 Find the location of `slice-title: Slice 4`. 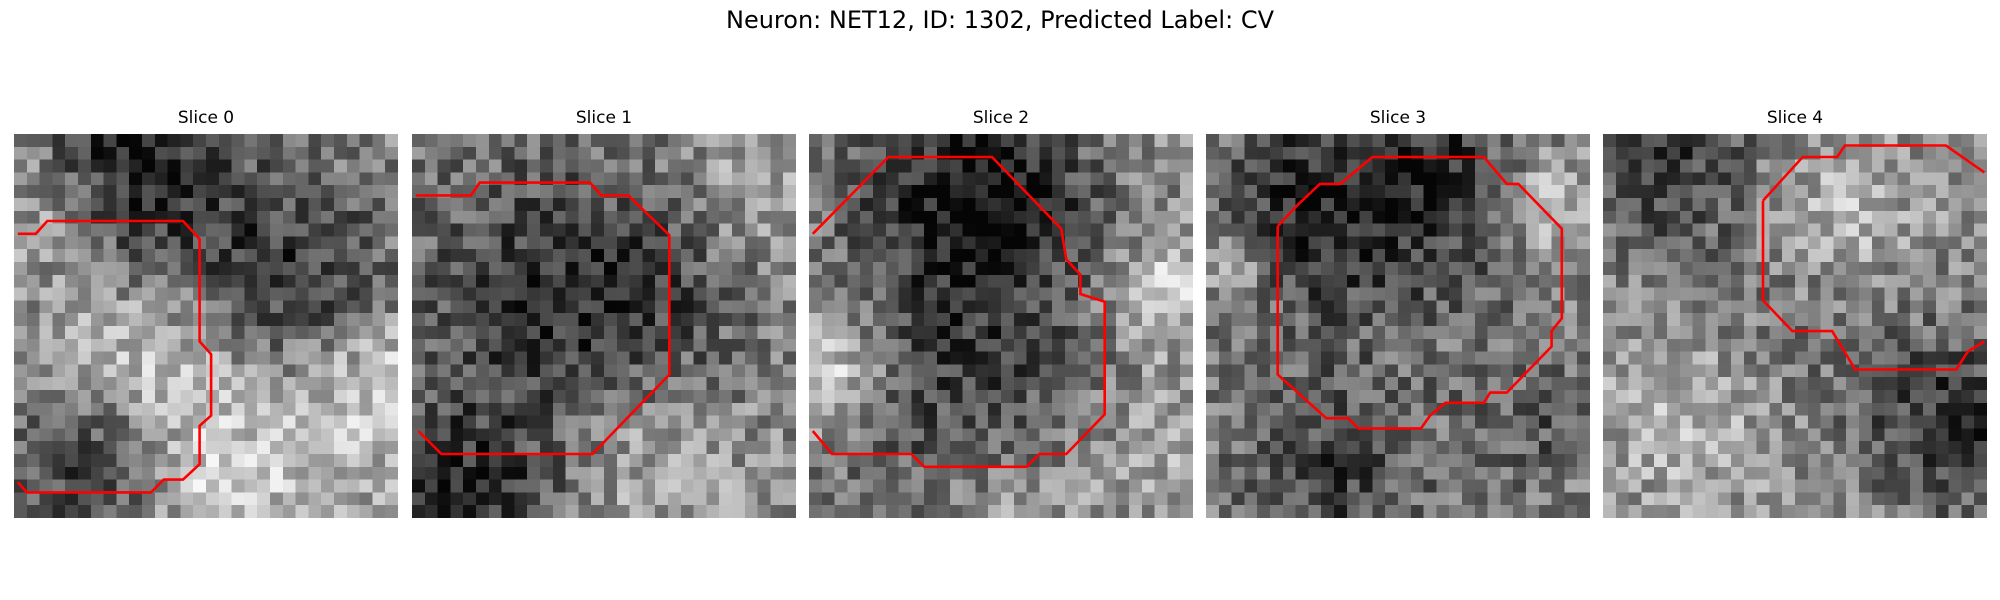

slice-title: Slice 4 is located at coordinates (1795, 118).